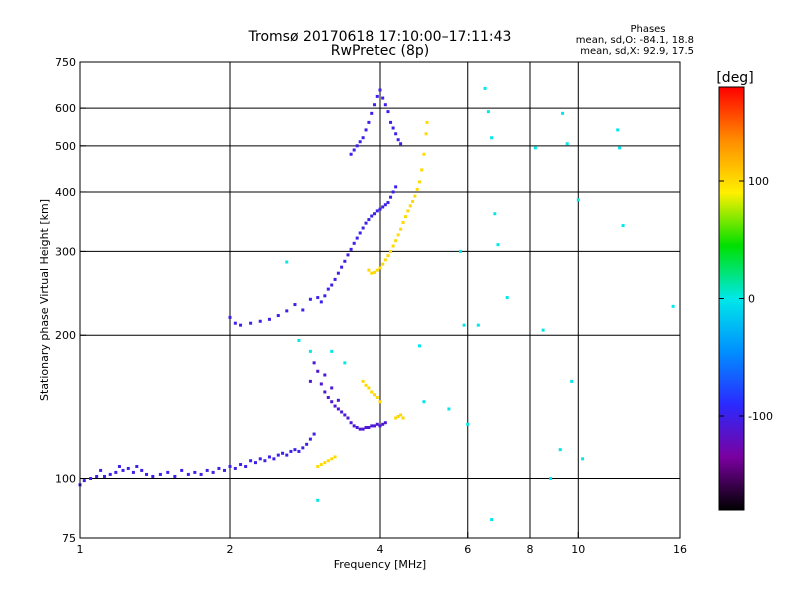  Describe the element at coordinates (65, 335) in the screenshot. I see `y-tick-label: 200` at that location.